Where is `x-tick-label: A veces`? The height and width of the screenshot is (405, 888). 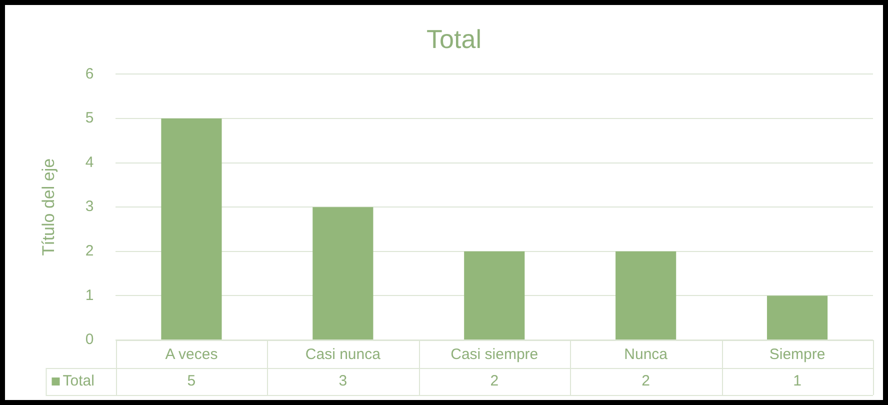 x-tick-label: A veces is located at coordinates (191, 355).